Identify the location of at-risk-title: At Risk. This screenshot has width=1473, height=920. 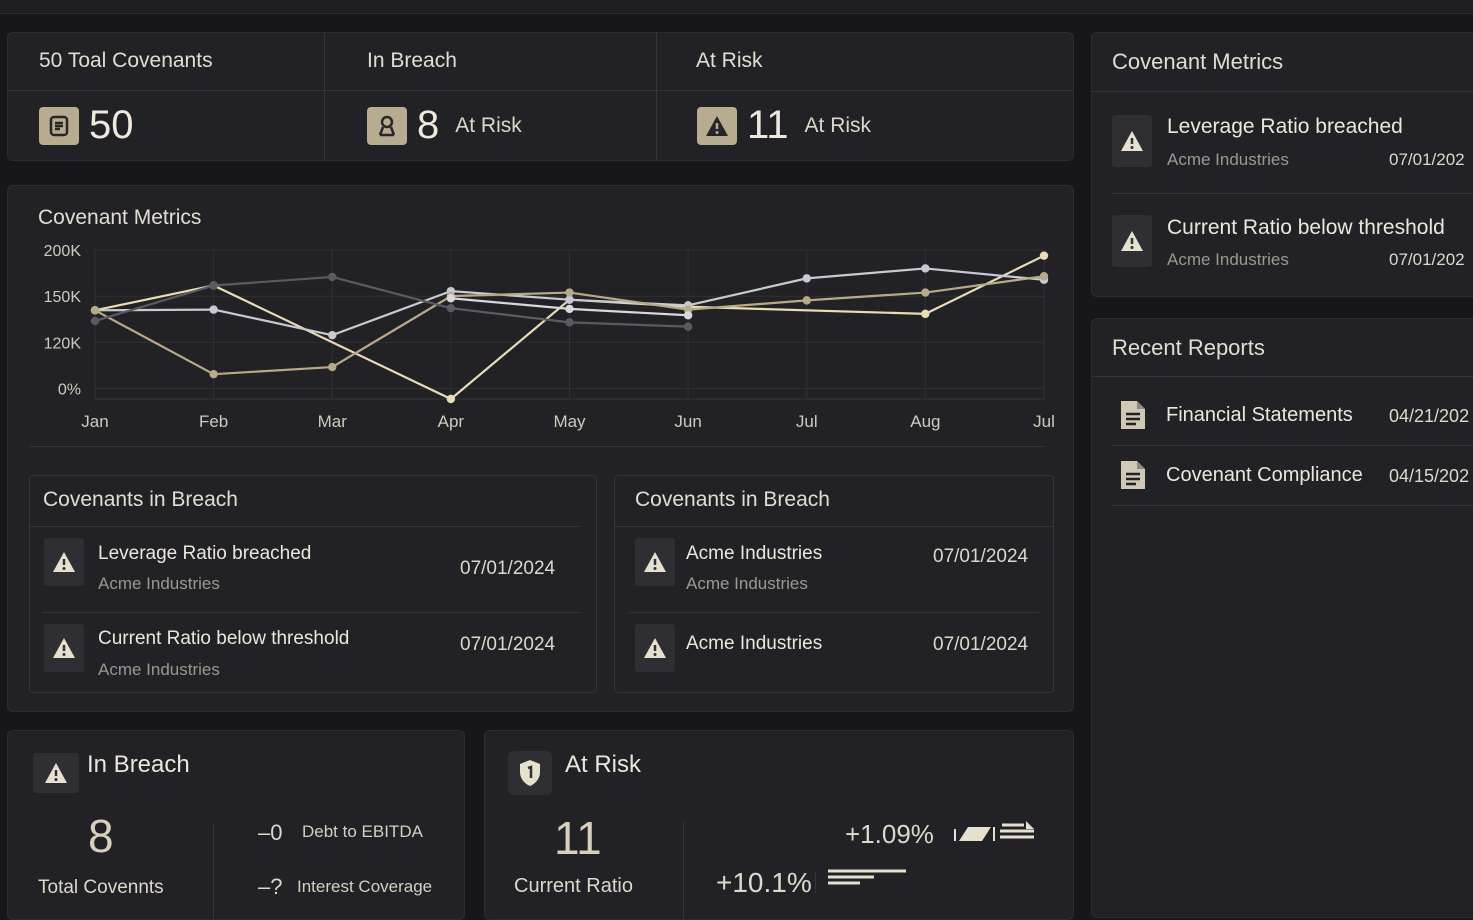
(729, 60).